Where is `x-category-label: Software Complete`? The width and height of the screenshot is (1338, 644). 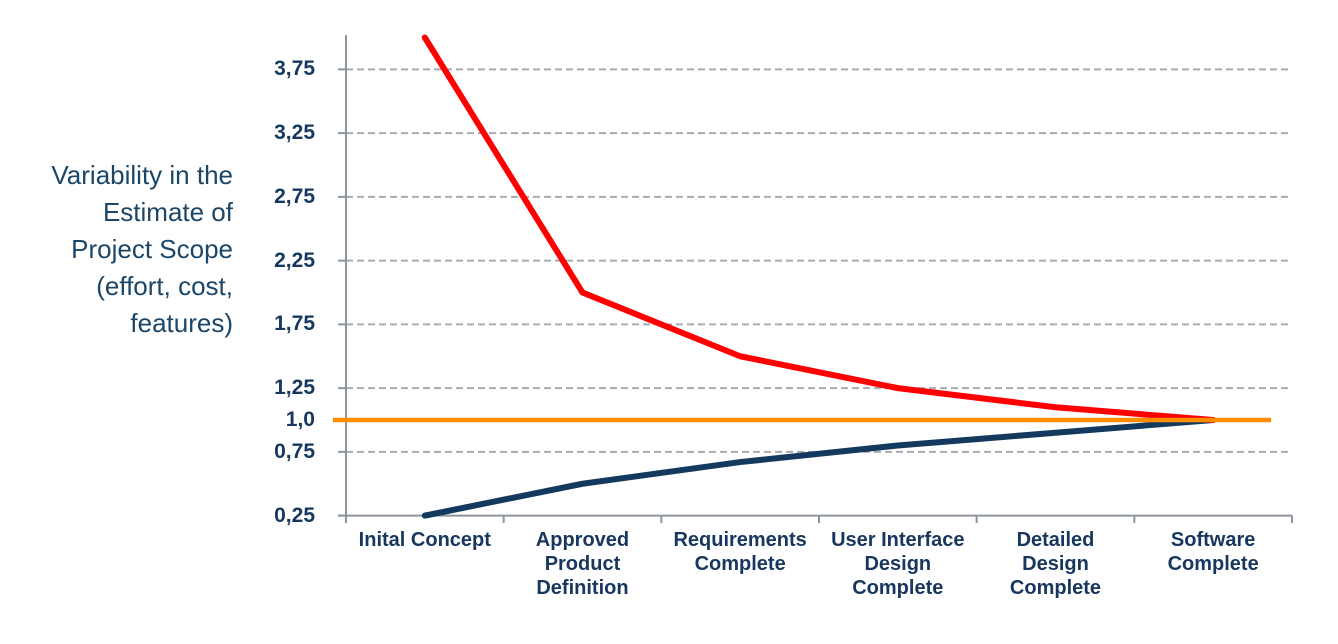
x-category-label: Software Complete is located at coordinates (1213, 552).